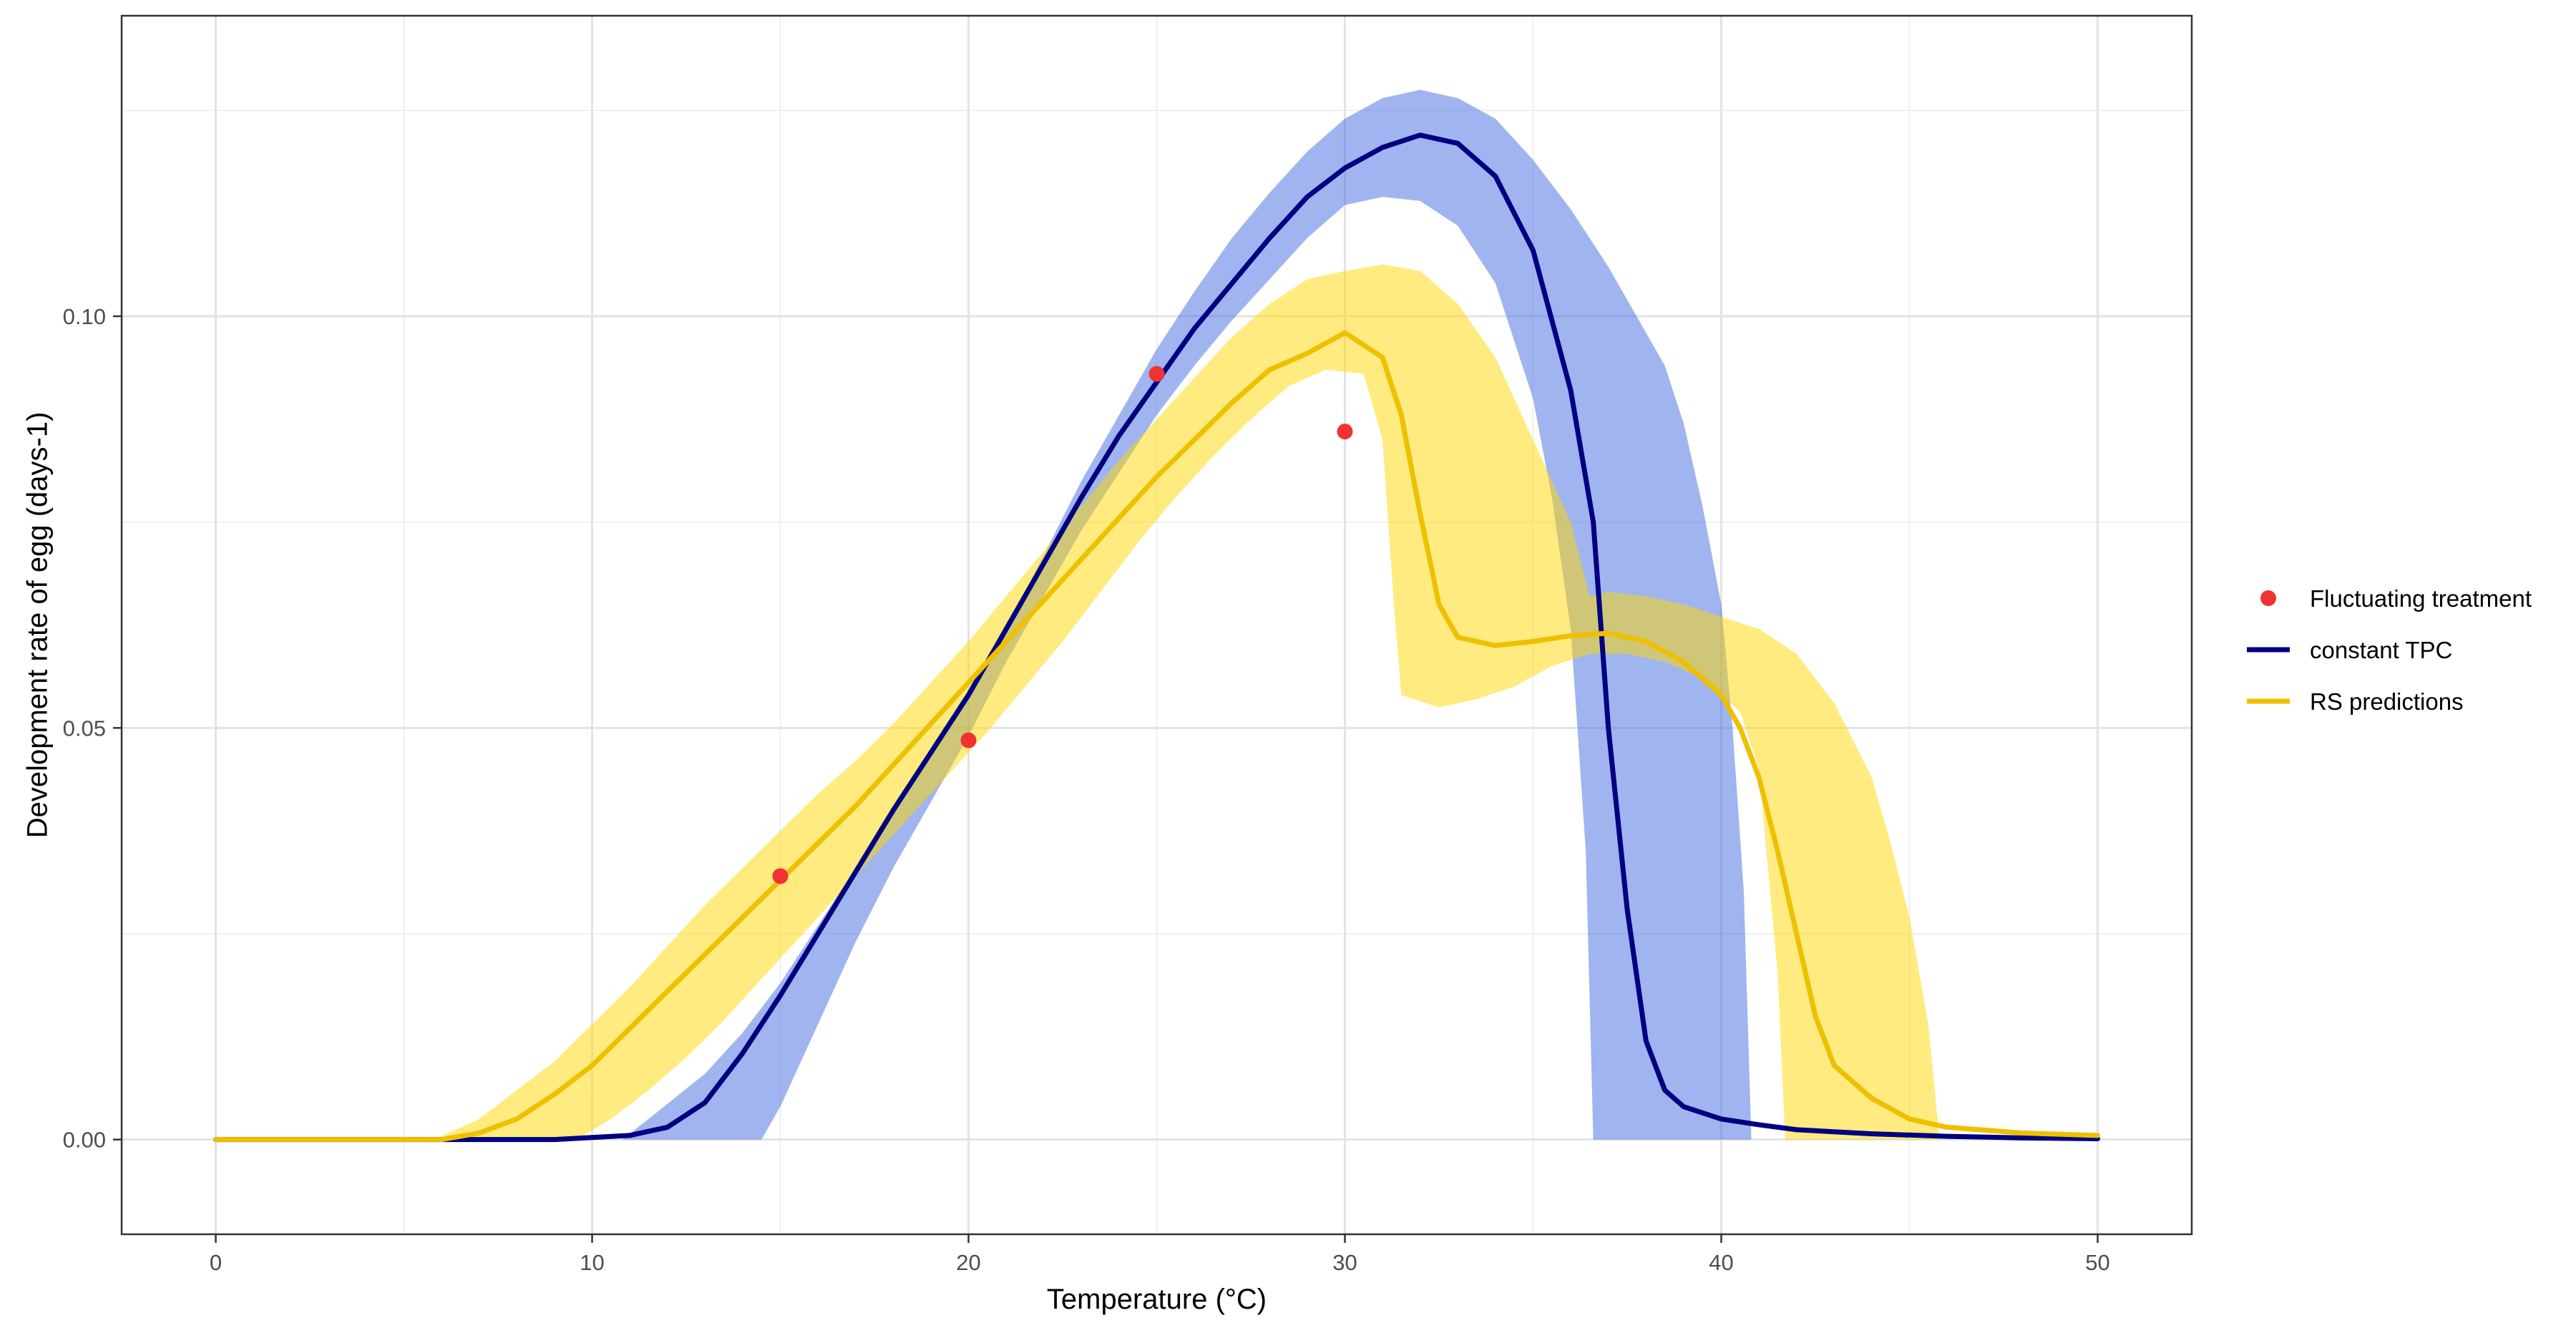 The height and width of the screenshot is (1333, 2576). Describe the element at coordinates (38, 625) in the screenshot. I see `y-axis-title: Development rate of egg (days-1)` at that location.